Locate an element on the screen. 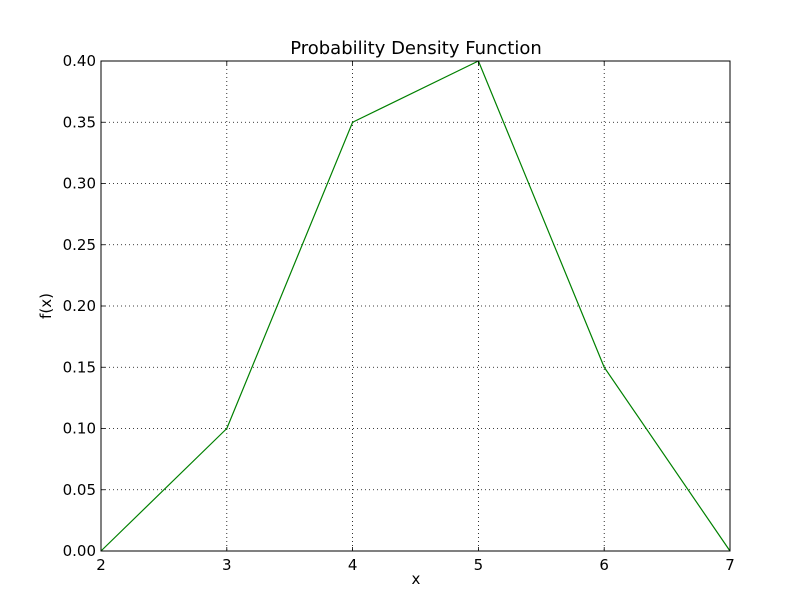 This screenshot has height=612, width=812. x-tick-label: 6 is located at coordinates (604, 565).